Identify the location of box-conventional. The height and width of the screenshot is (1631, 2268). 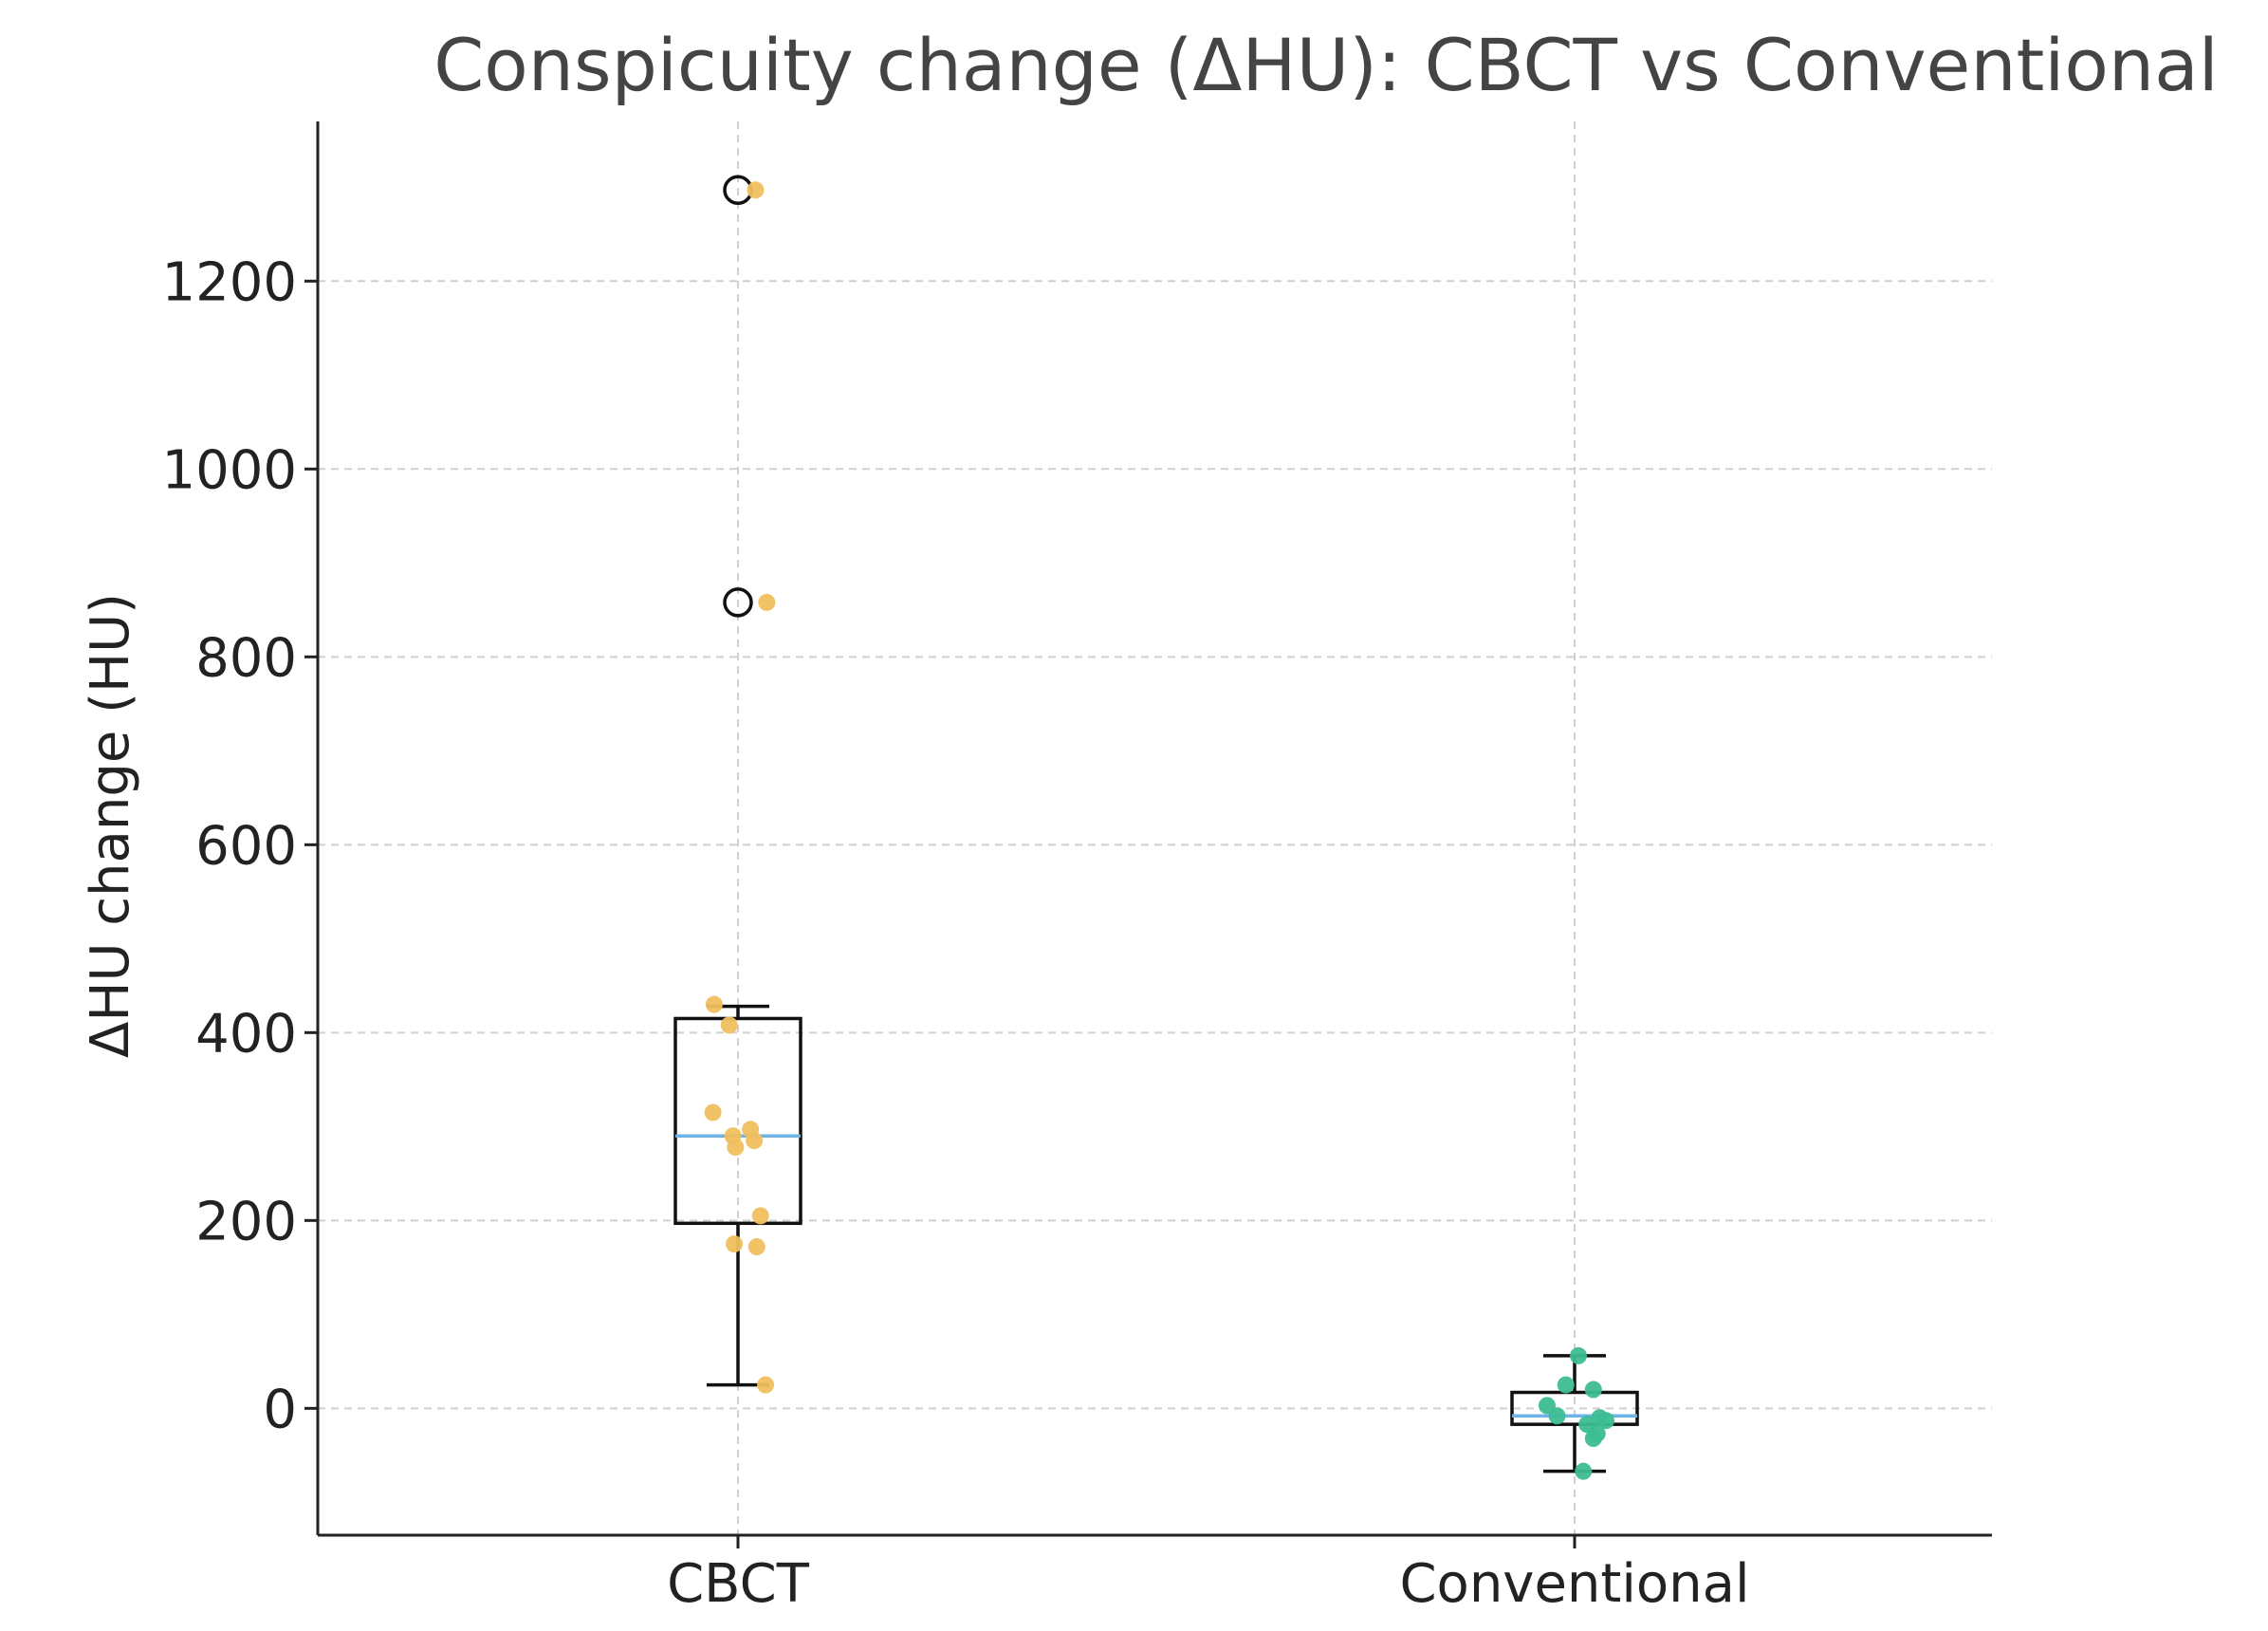
(1574, 1413).